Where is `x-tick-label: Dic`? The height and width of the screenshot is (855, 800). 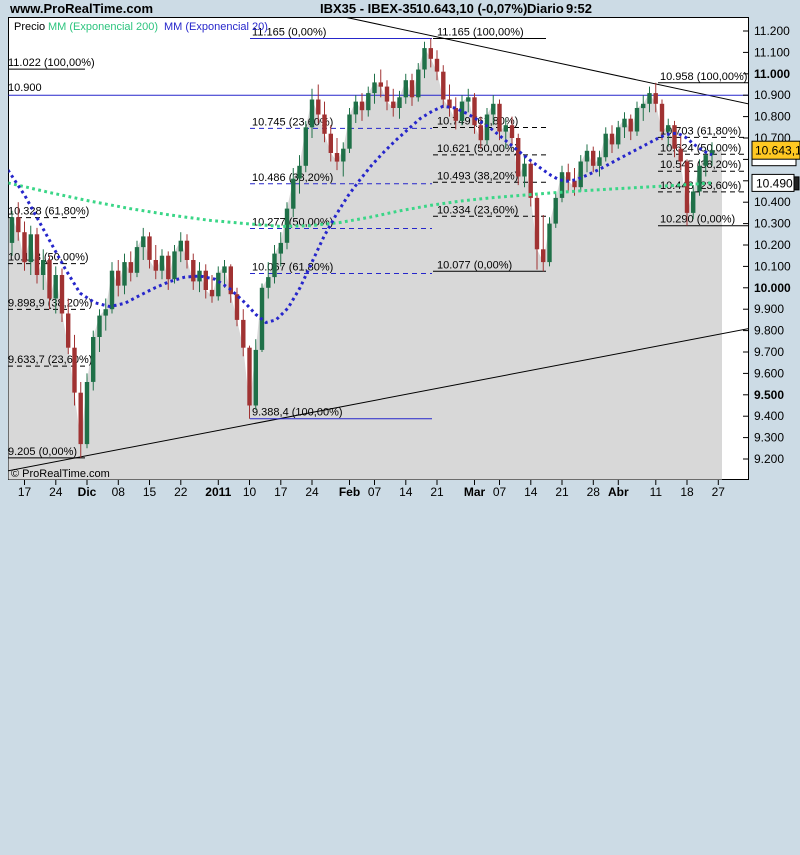
x-tick-label: Dic is located at coordinates (87, 492).